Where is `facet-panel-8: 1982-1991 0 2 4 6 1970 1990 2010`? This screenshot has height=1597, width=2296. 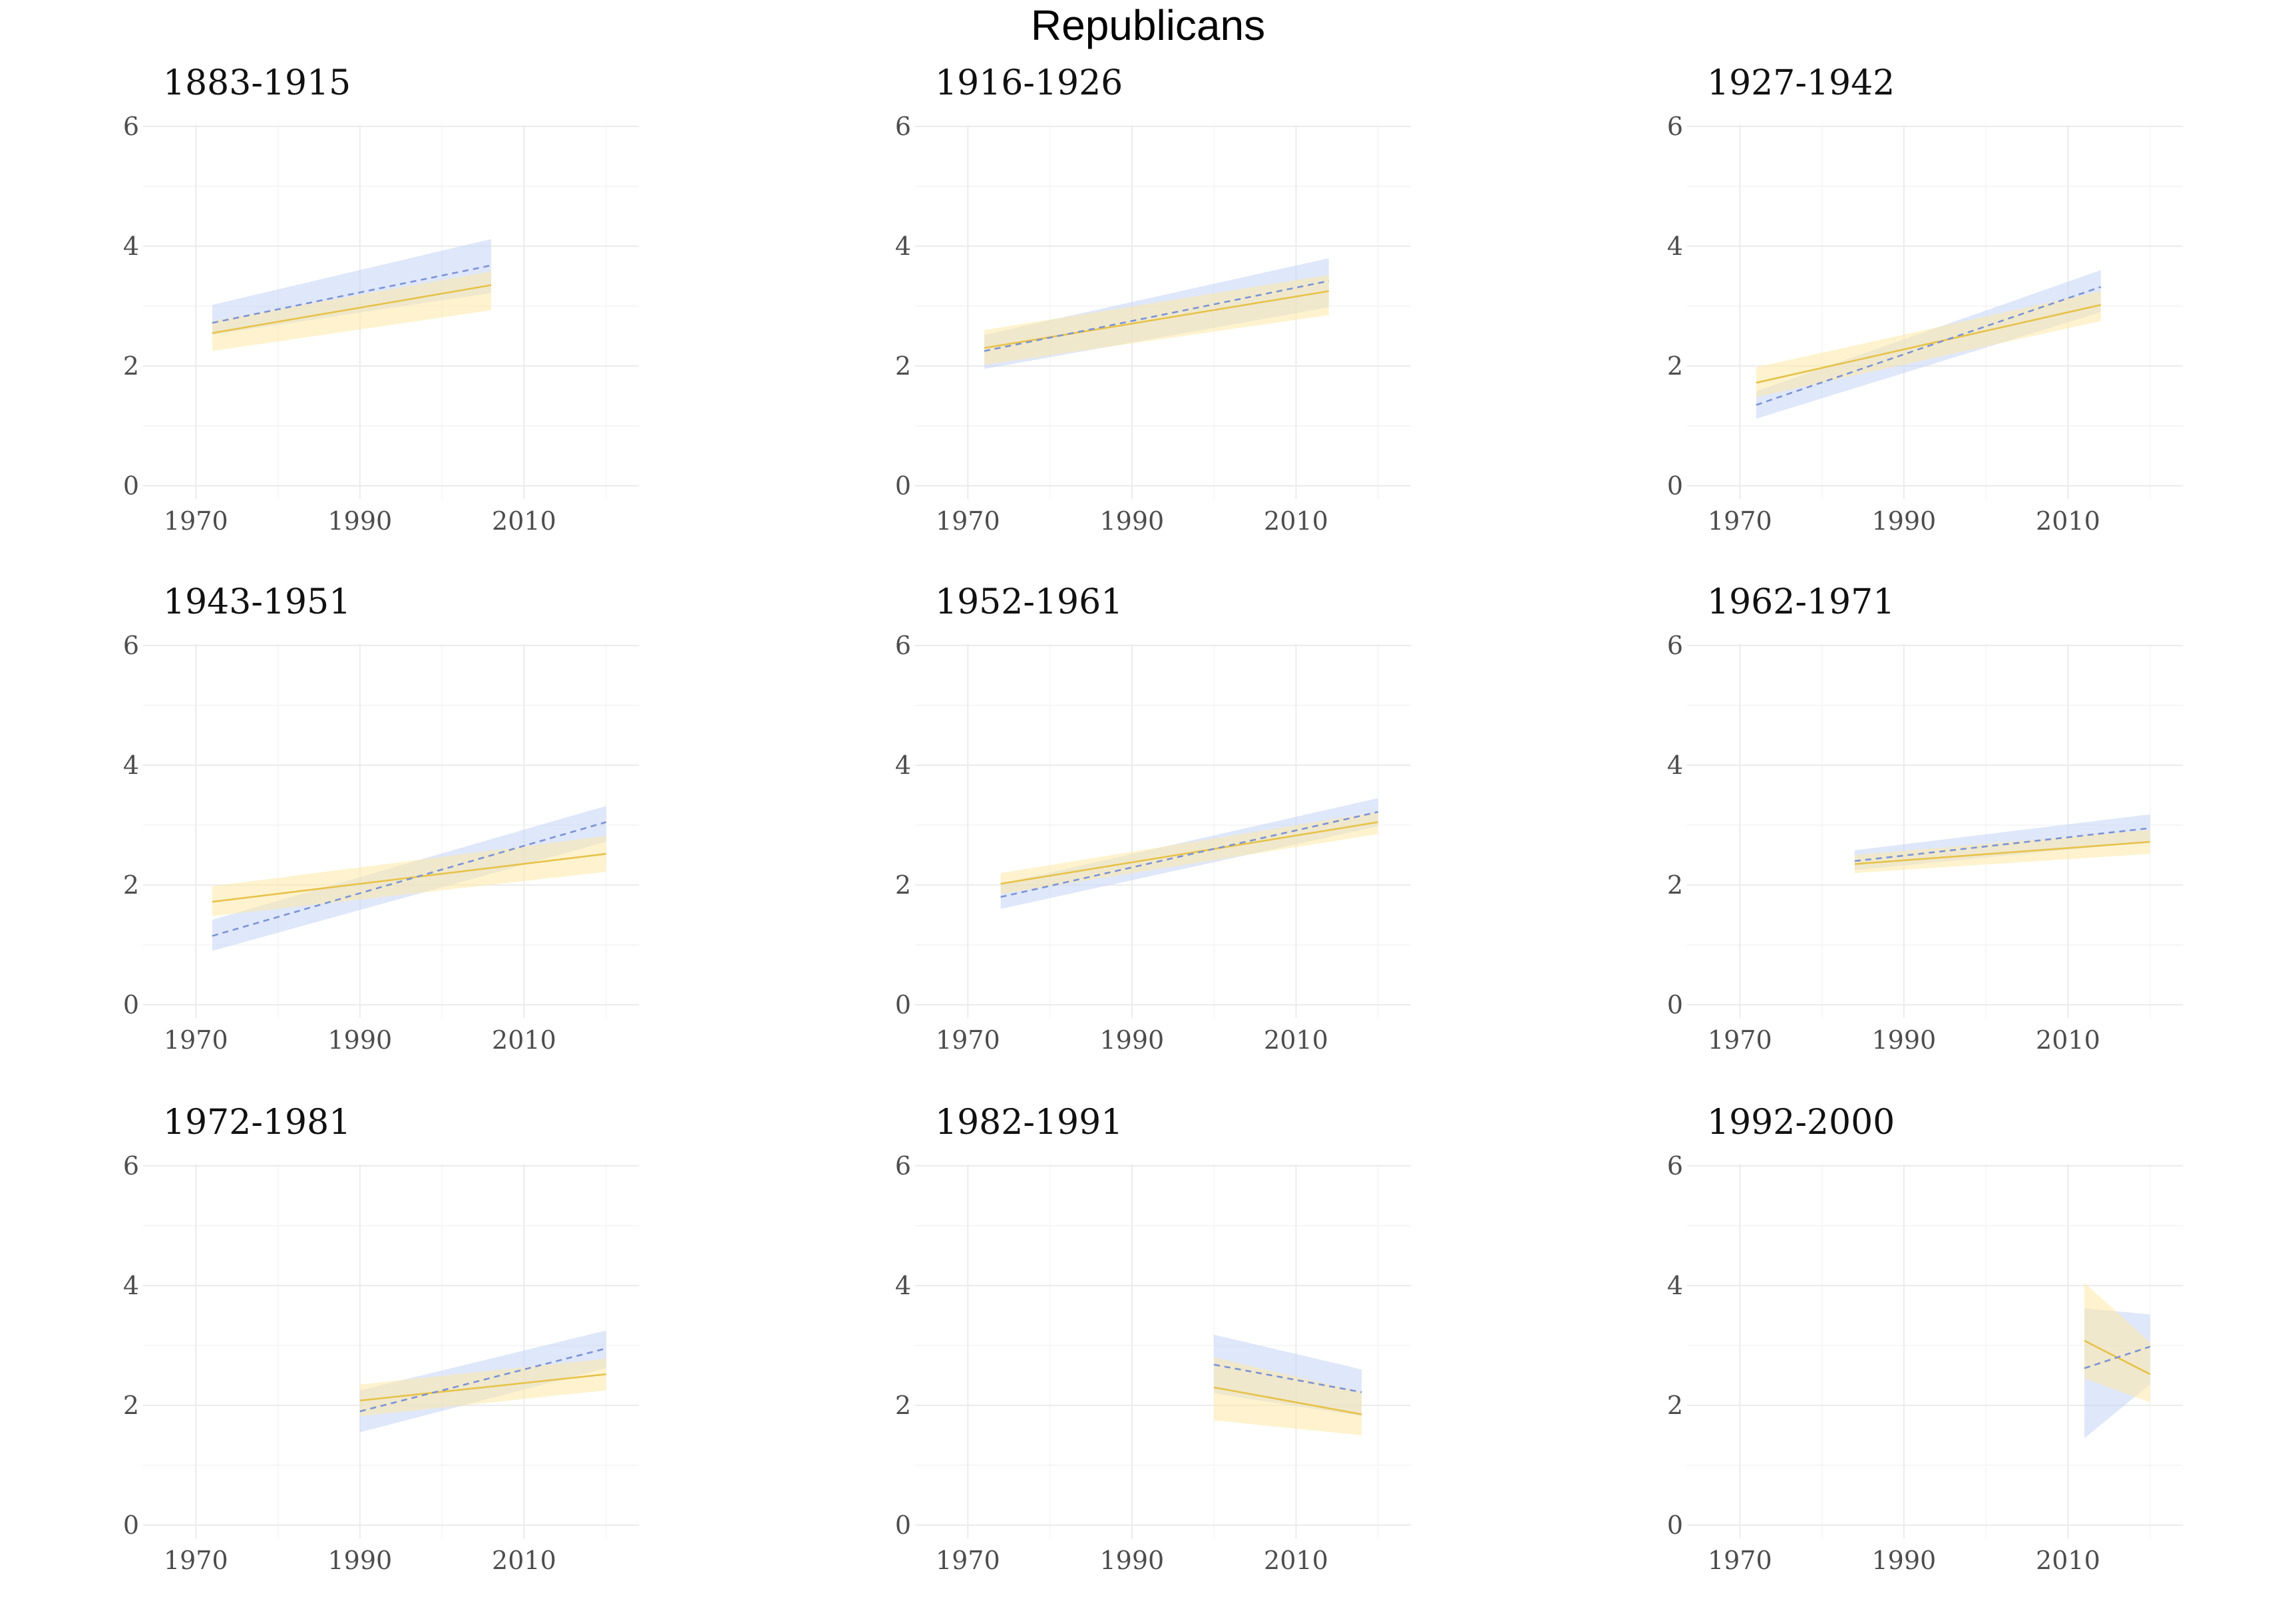 facet-panel-8: 1982-1991 0 2 4 6 1970 1990 2010 is located at coordinates (1153, 1339).